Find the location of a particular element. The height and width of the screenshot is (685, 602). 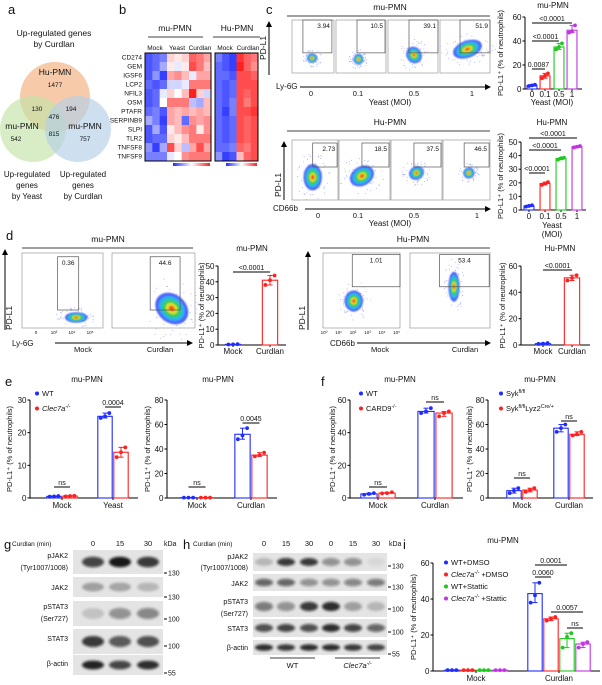

condition-label: 0 is located at coordinates (318, 215).